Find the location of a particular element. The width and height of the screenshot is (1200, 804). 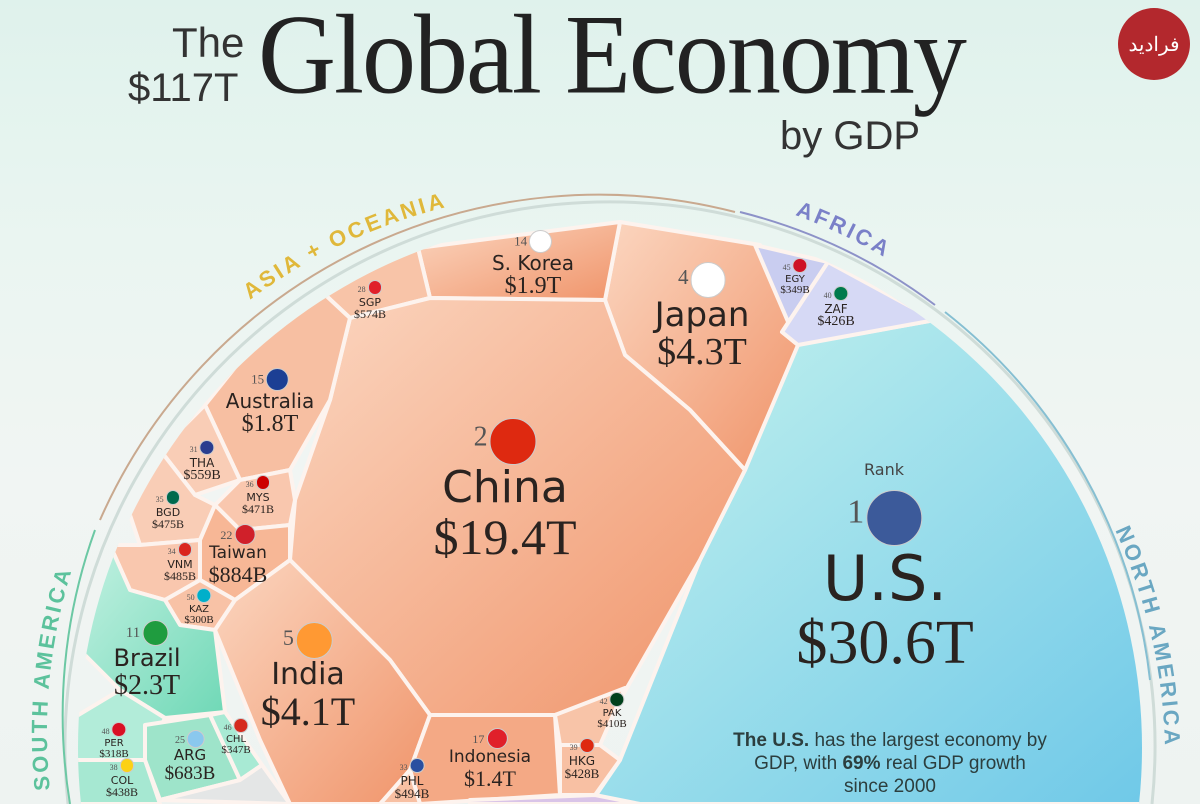

rank-row: 11 is located at coordinates (147, 633).